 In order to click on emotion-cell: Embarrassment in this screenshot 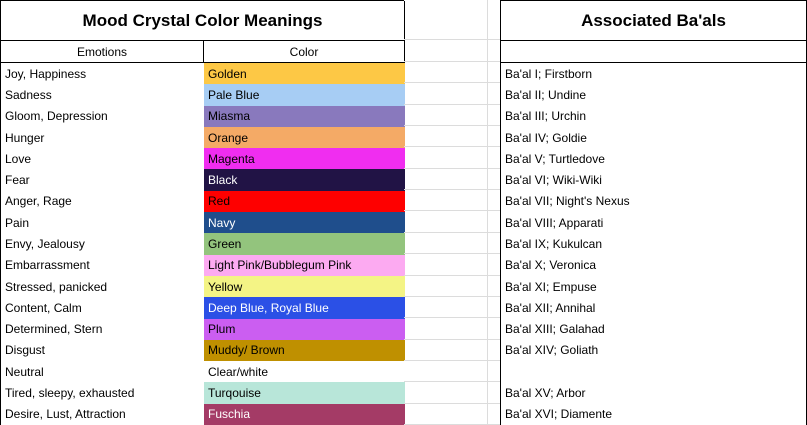, I will do `click(47, 265)`.